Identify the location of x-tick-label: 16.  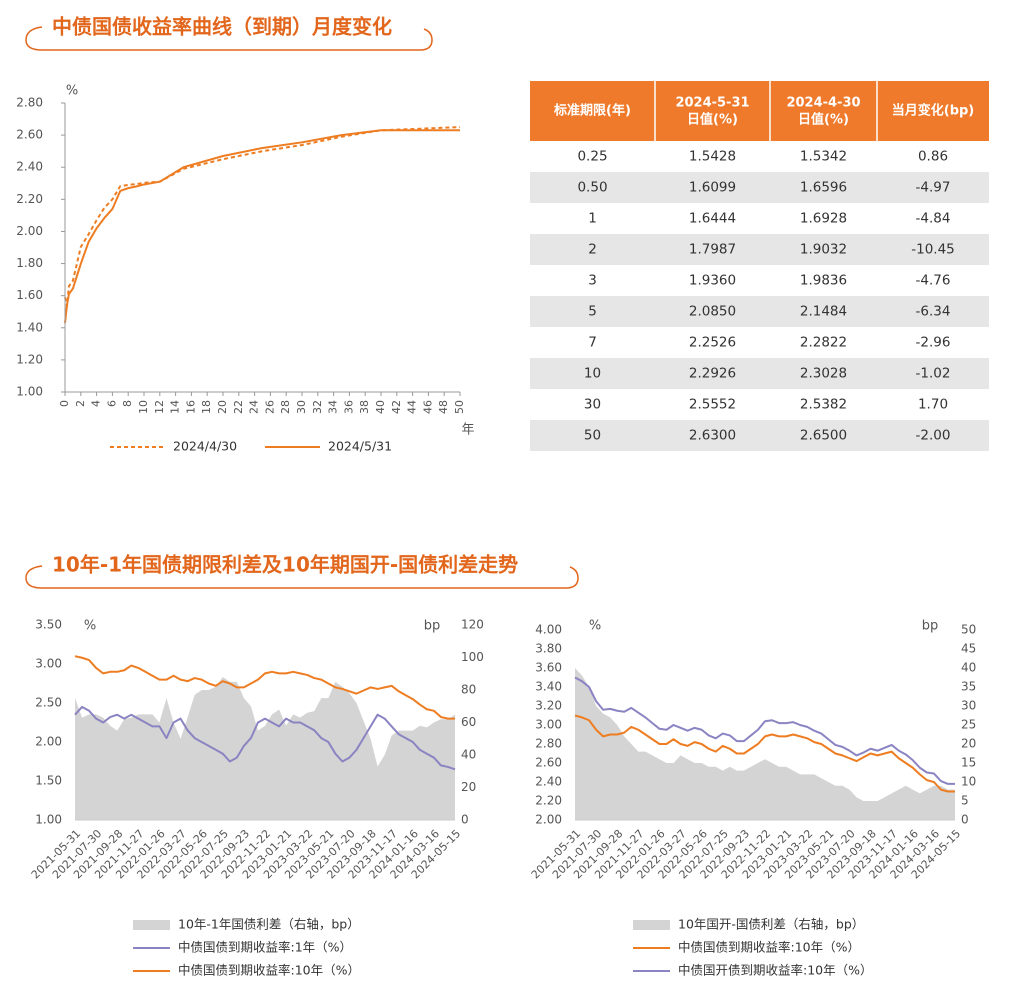
(190, 407).